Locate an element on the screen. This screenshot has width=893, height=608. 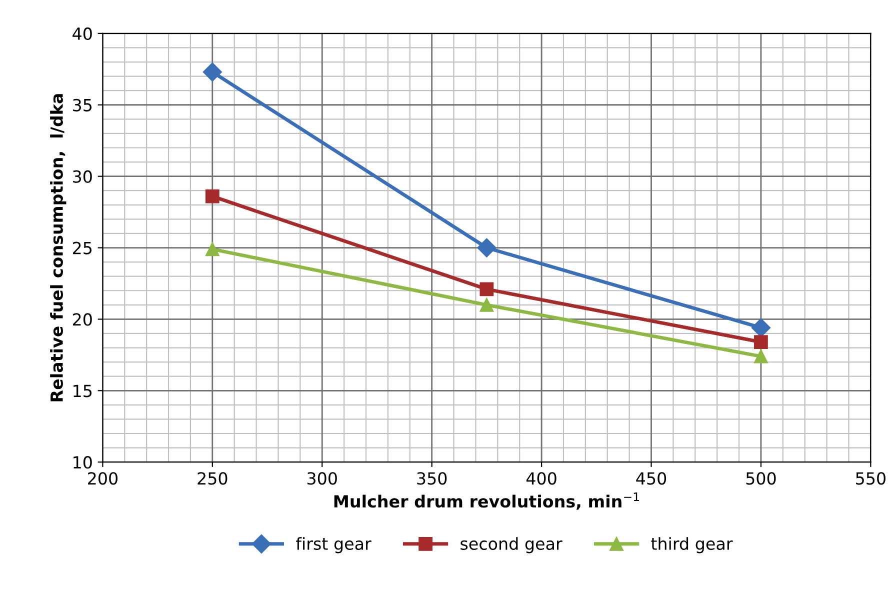
y-tick-label: 35 is located at coordinates (82, 105).